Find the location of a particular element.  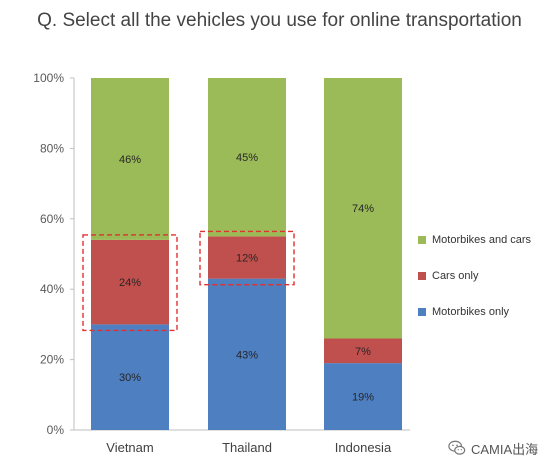

data-label: 74% is located at coordinates (363, 209).